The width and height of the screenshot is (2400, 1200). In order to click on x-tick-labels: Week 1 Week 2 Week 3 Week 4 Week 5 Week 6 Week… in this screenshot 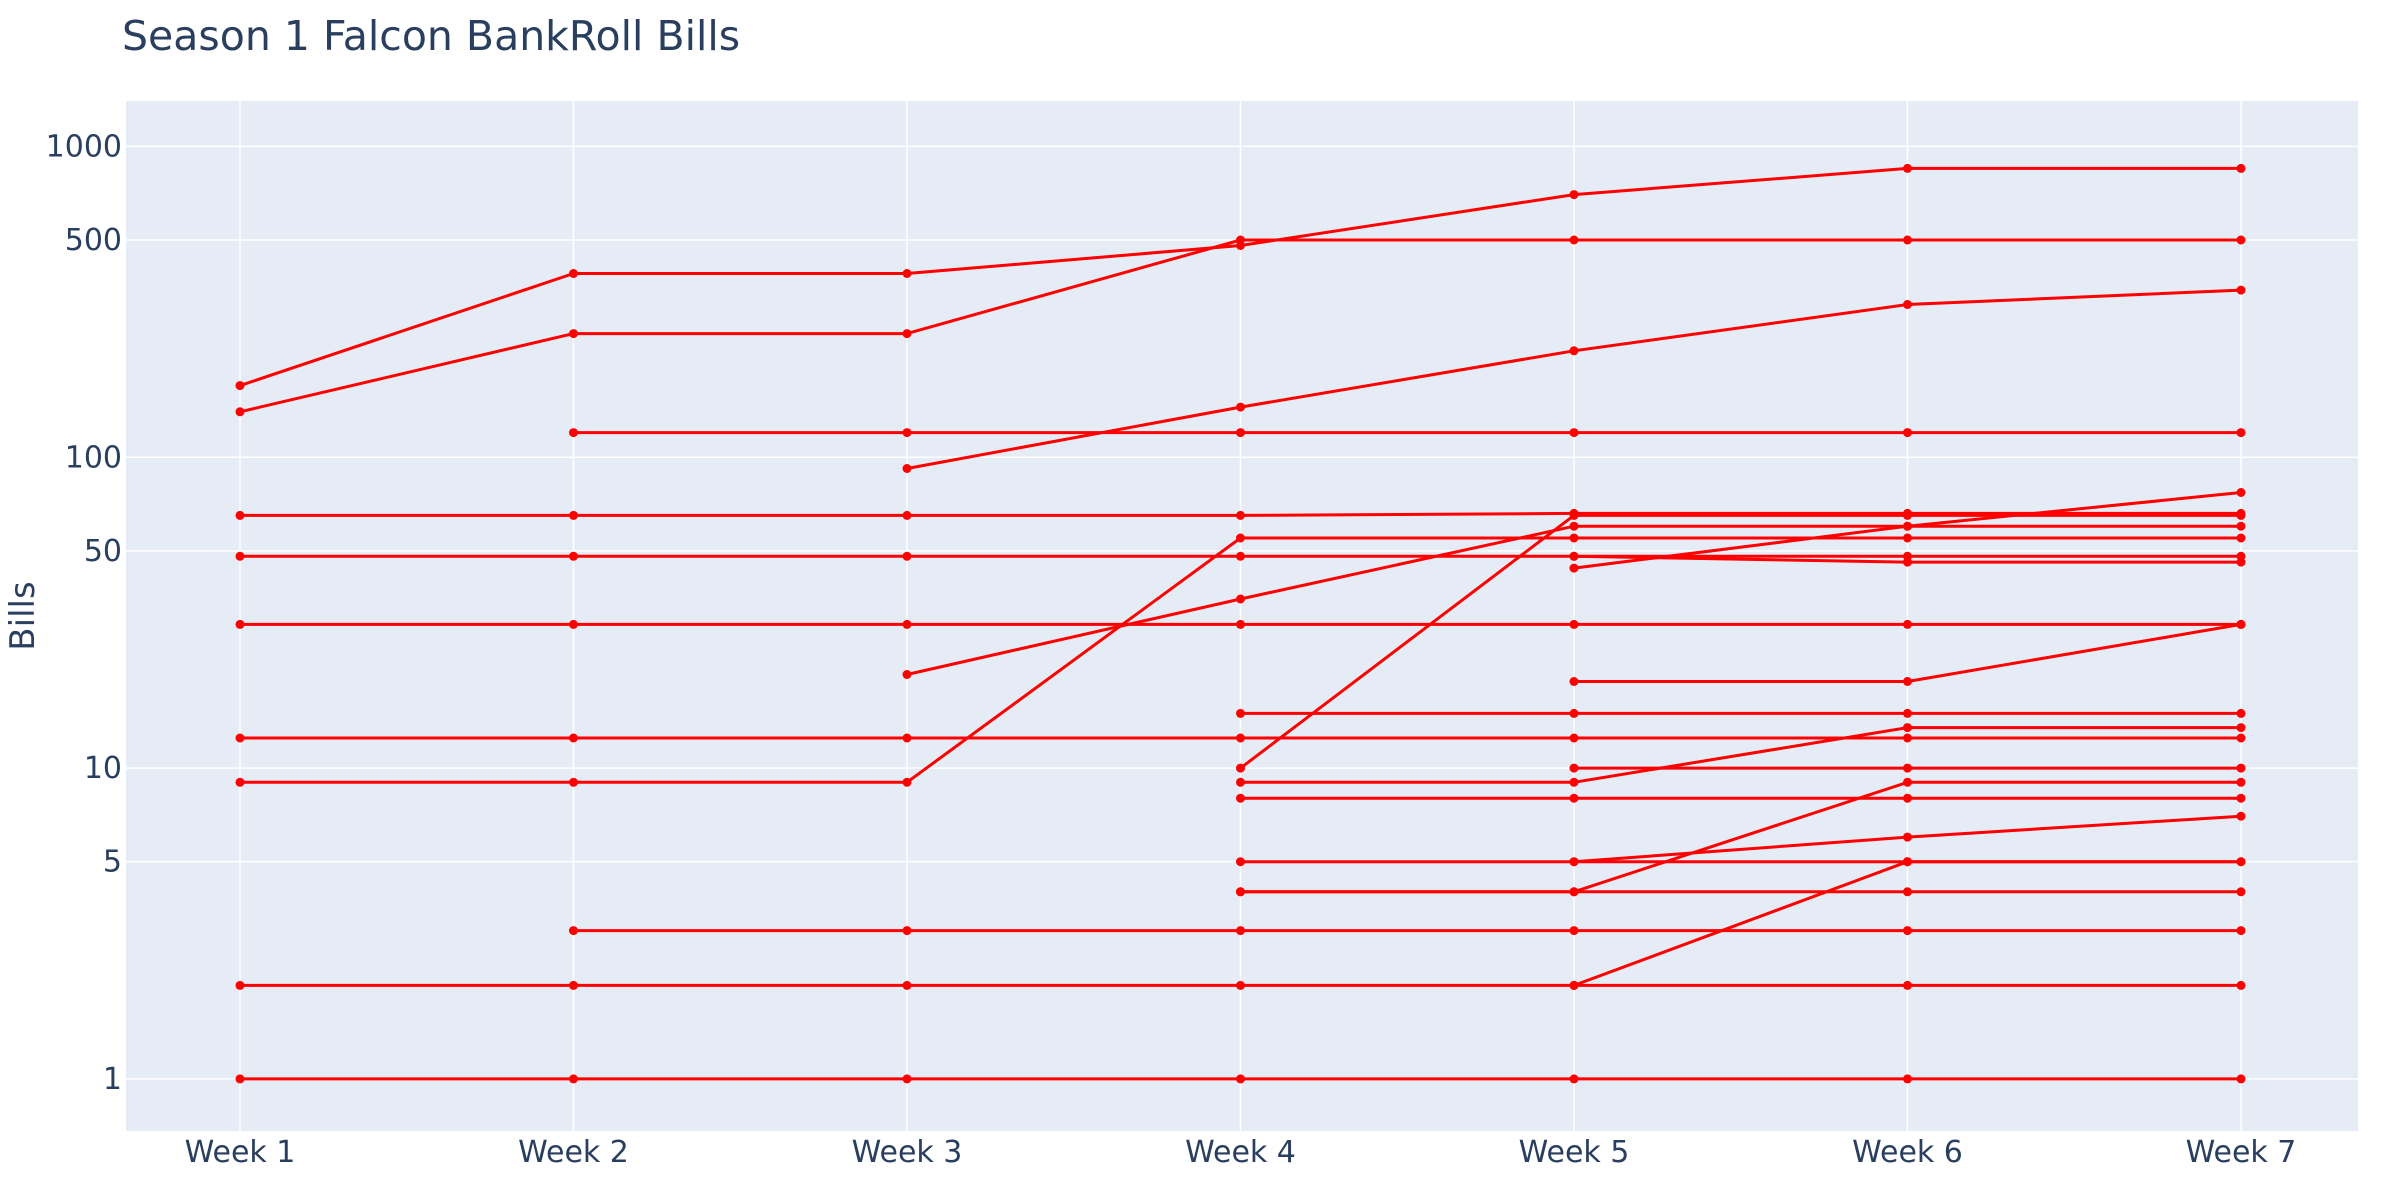, I will do `click(1241, 1152)`.